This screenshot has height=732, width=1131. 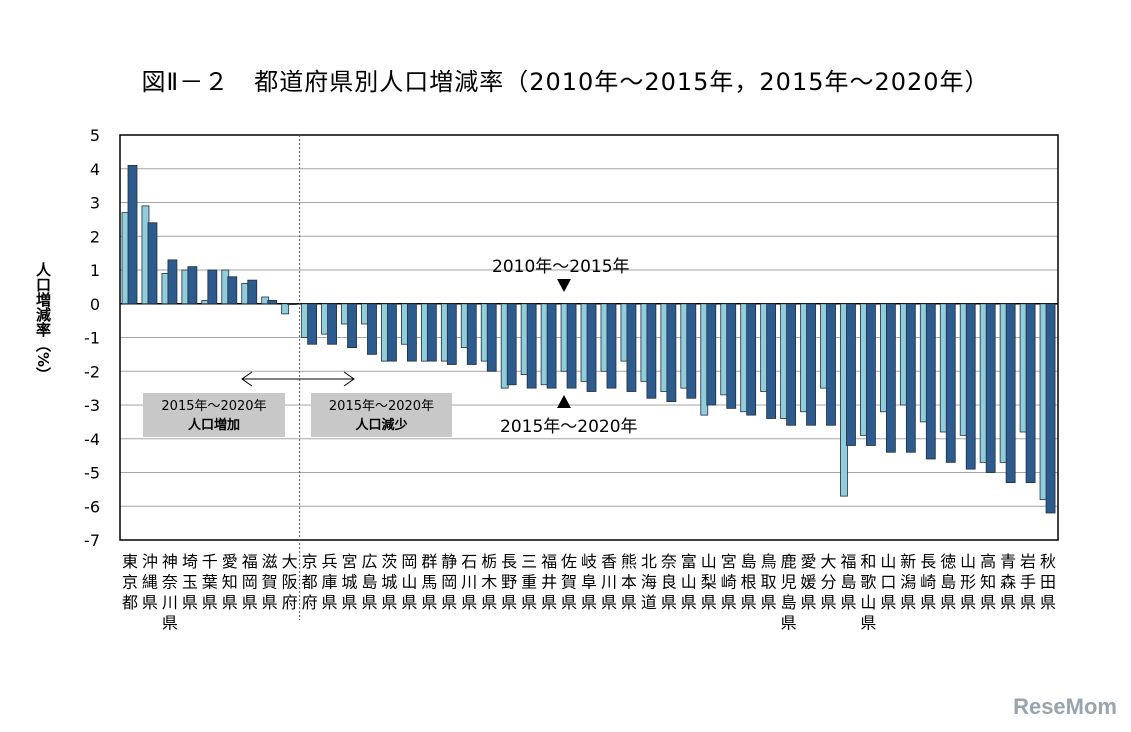 I want to click on x-tick-label: 東京都, so click(x=130, y=582).